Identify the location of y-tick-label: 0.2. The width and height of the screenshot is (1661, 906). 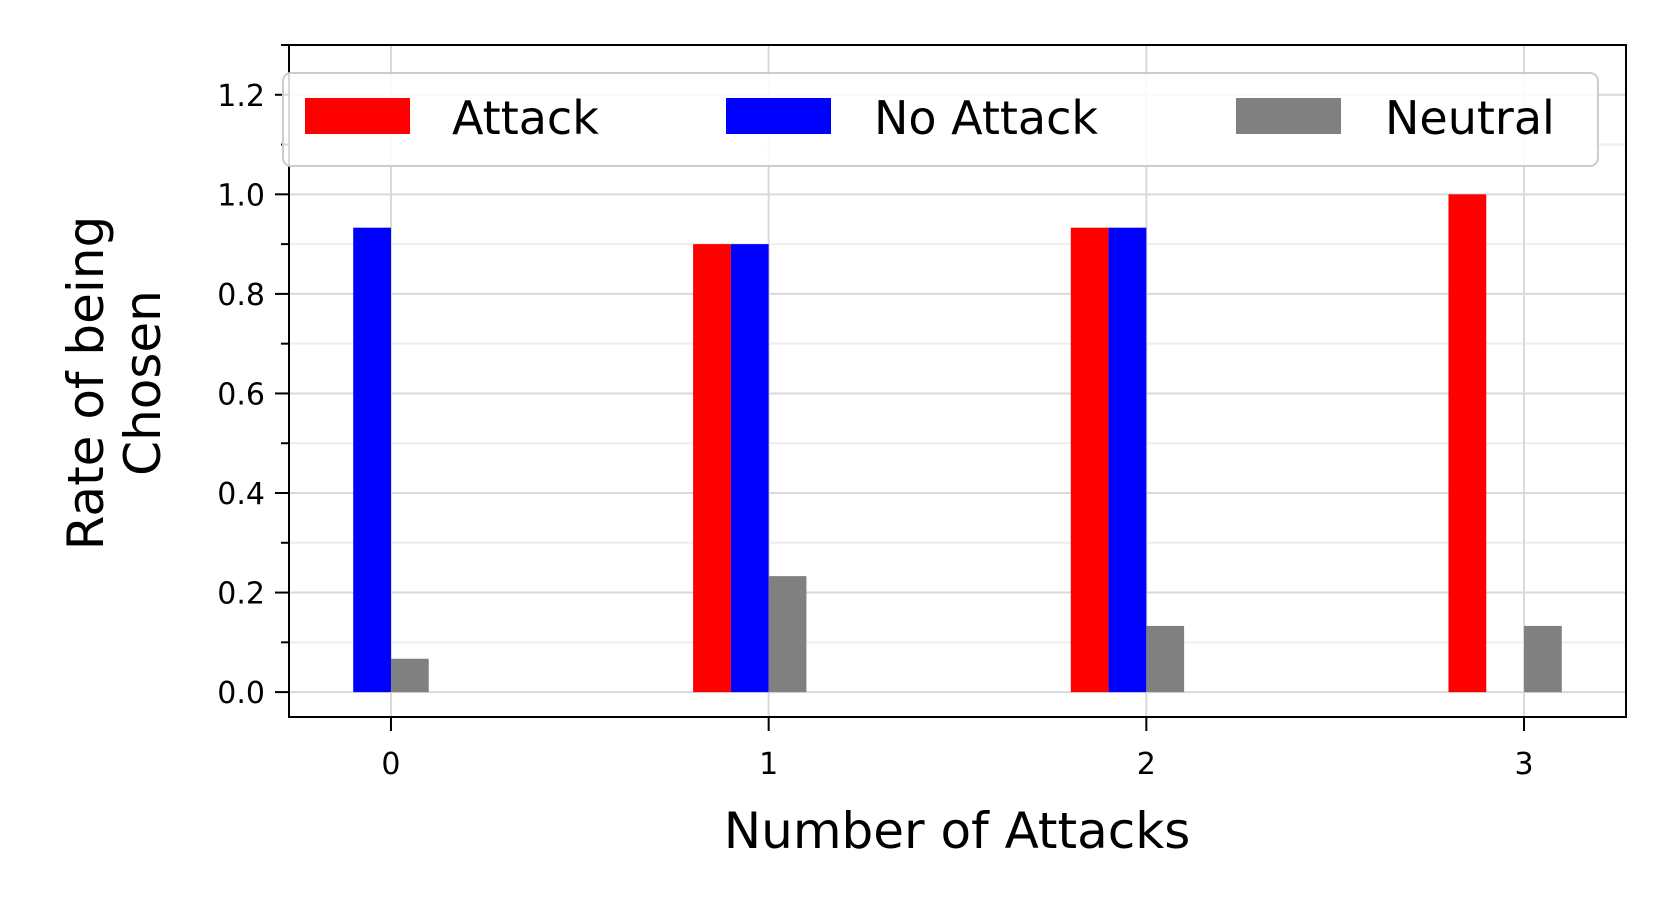
(241, 594).